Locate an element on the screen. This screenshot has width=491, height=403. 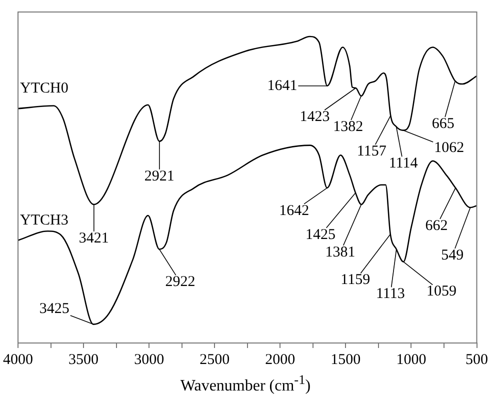
annotation: 1114 is located at coordinates (403, 164).